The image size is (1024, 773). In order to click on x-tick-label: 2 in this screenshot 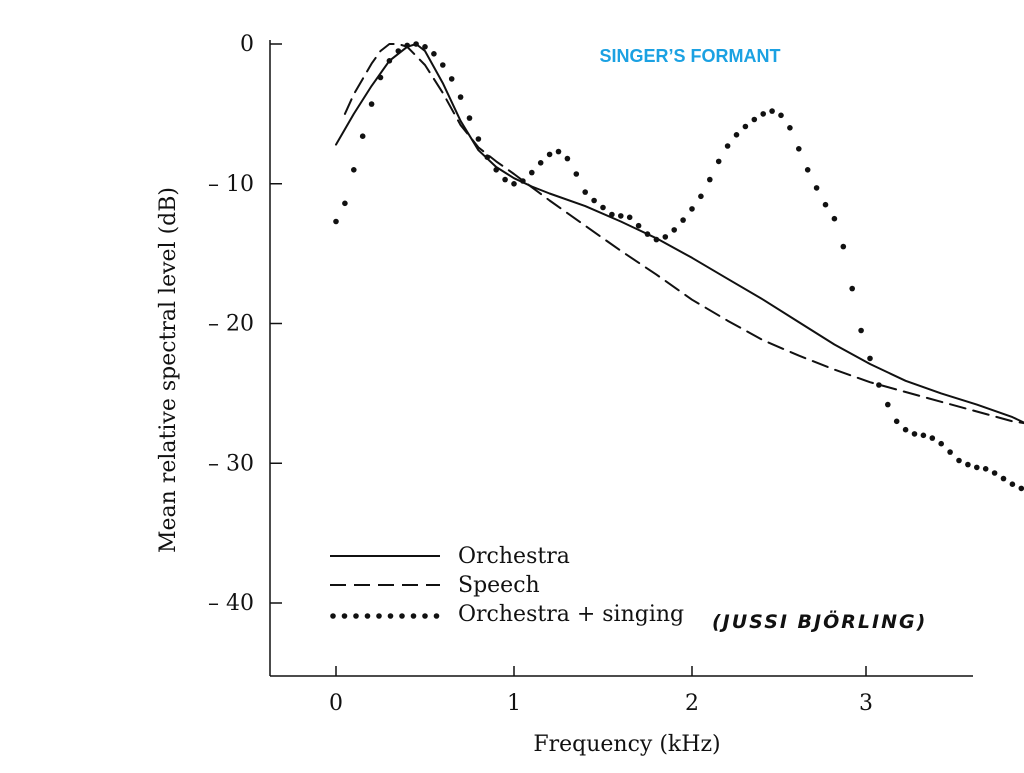, I will do `click(692, 703)`.